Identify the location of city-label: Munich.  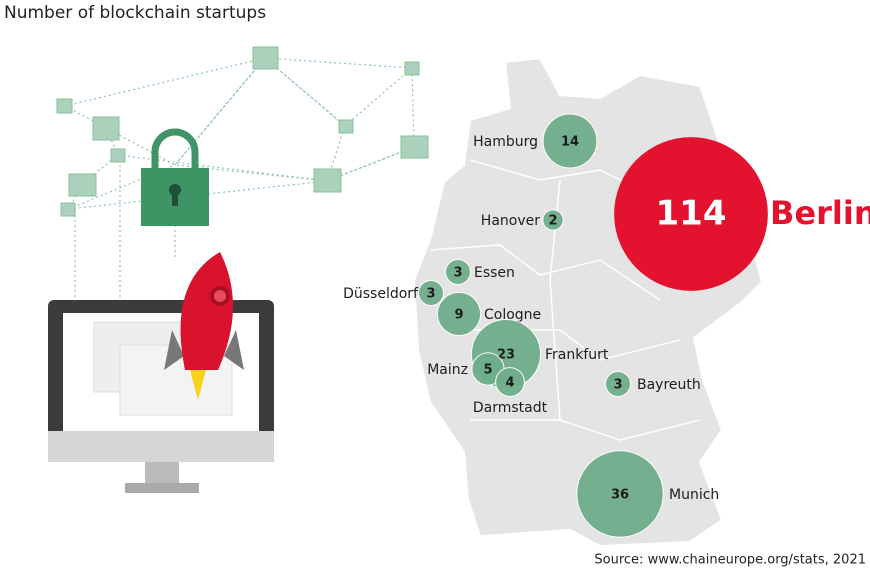
(694, 495).